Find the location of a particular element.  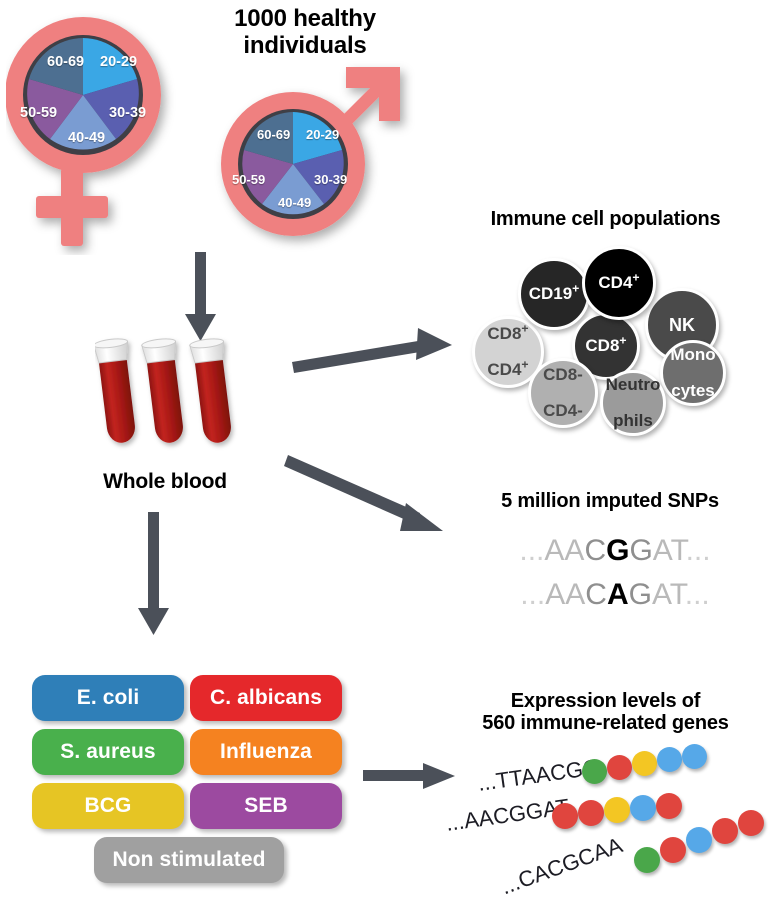

female-symbol: 20-29 30-39 40-49 50-59 60-69 is located at coordinates (96, 132).